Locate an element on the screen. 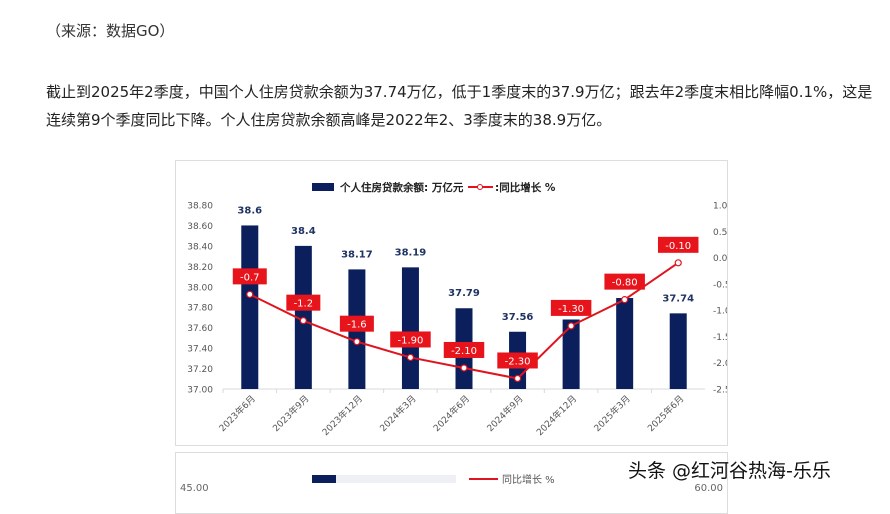 This screenshot has width=890, height=514. x-tick-label: 2025年6月 is located at coordinates (665, 413).